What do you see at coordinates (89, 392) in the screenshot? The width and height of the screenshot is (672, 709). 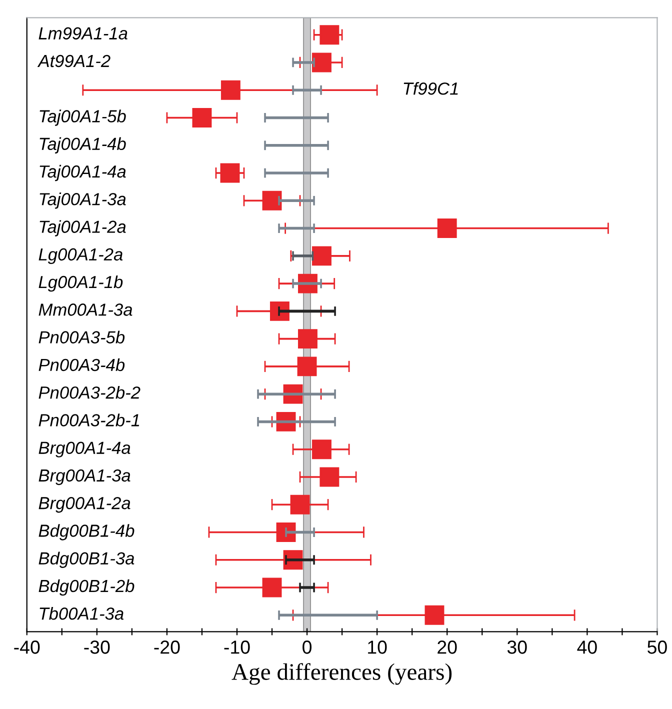 I see `y-tick-label: Pn00A3-2b-2` at bounding box center [89, 392].